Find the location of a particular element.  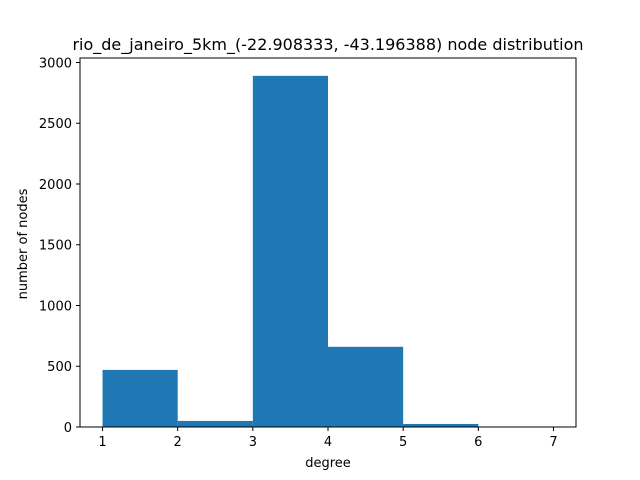

x-tick-label: 4 is located at coordinates (328, 442).